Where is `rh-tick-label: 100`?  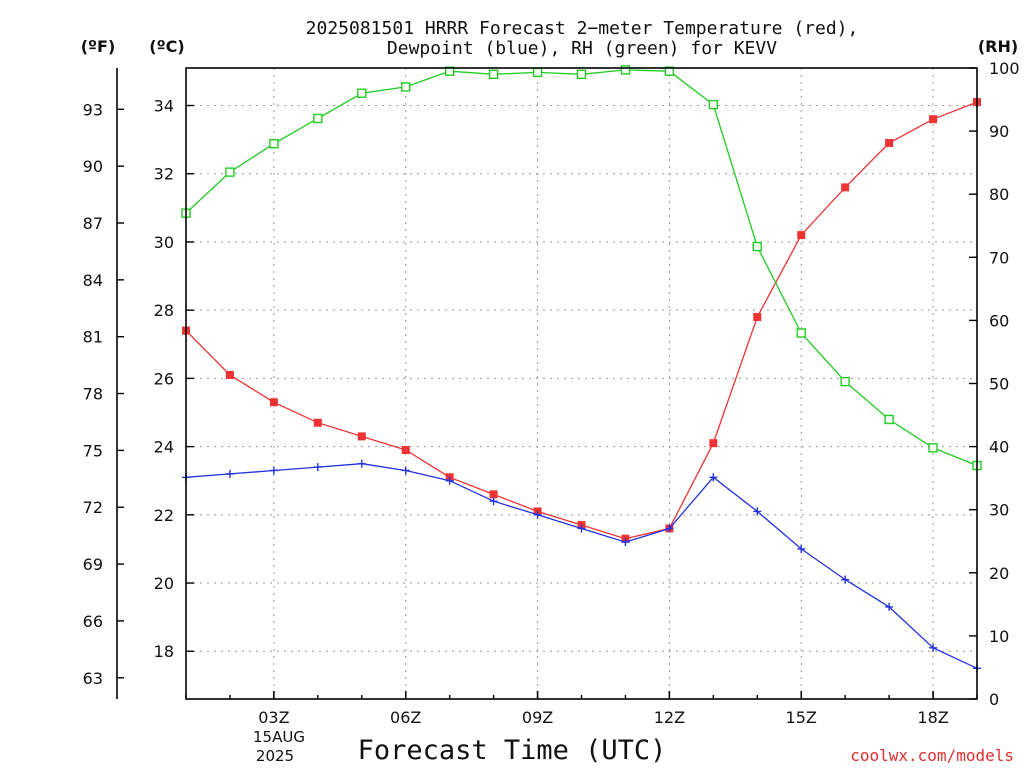 rh-tick-label: 100 is located at coordinates (1004, 68).